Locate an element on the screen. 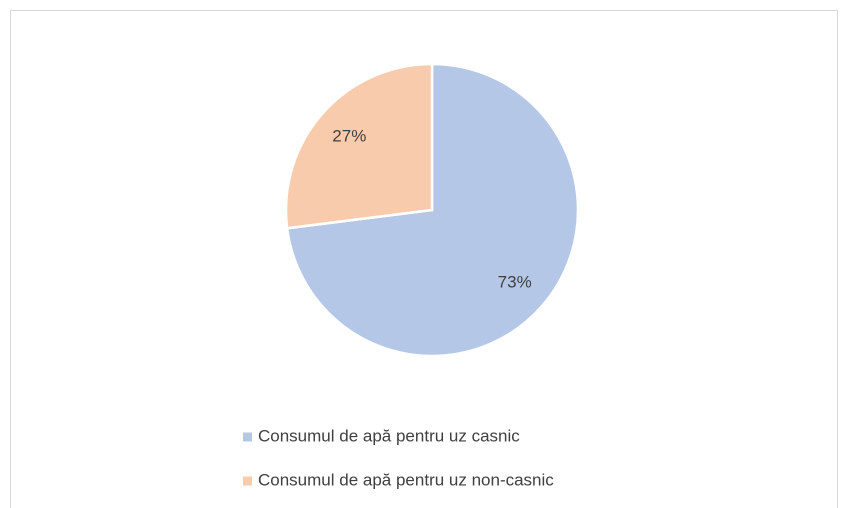 The height and width of the screenshot is (508, 841). data-label: 73% is located at coordinates (515, 281).